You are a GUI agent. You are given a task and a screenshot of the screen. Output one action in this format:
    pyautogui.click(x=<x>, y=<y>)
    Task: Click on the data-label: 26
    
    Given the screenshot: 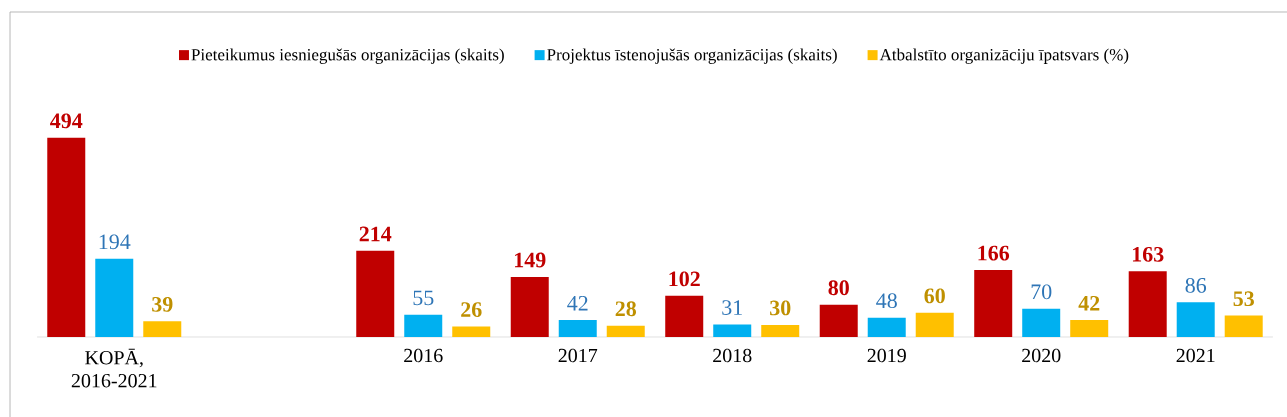 What is the action you would take?
    pyautogui.click(x=471, y=309)
    